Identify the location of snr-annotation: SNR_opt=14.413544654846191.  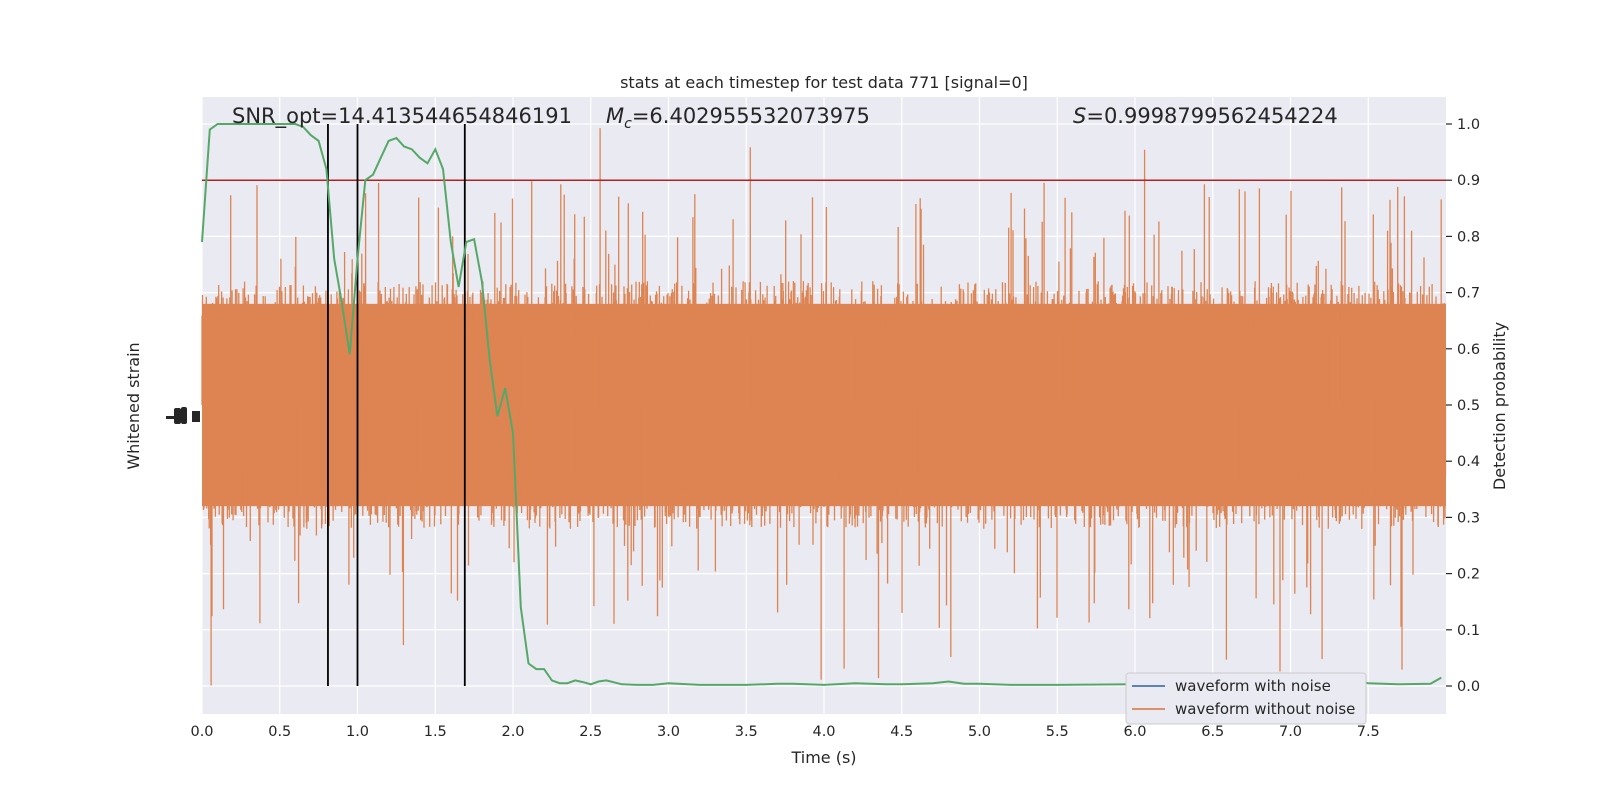
(402, 116).